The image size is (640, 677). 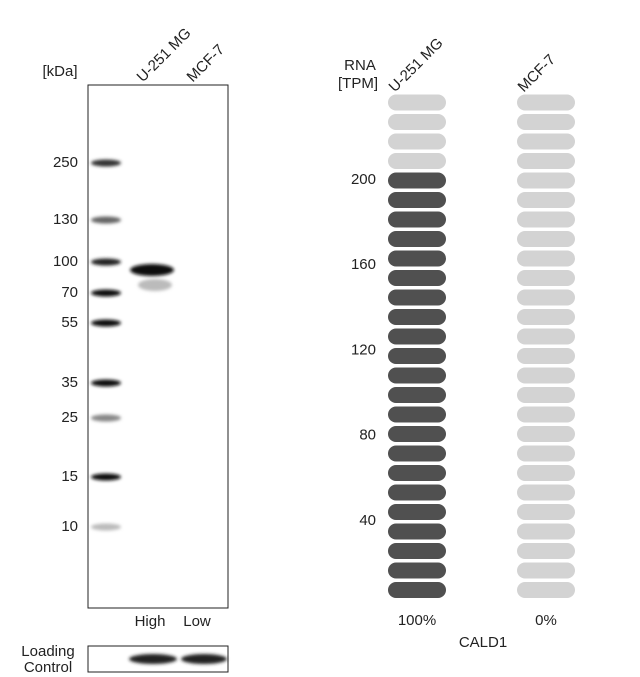 I want to click on marker-label: 10, so click(x=69, y=526).